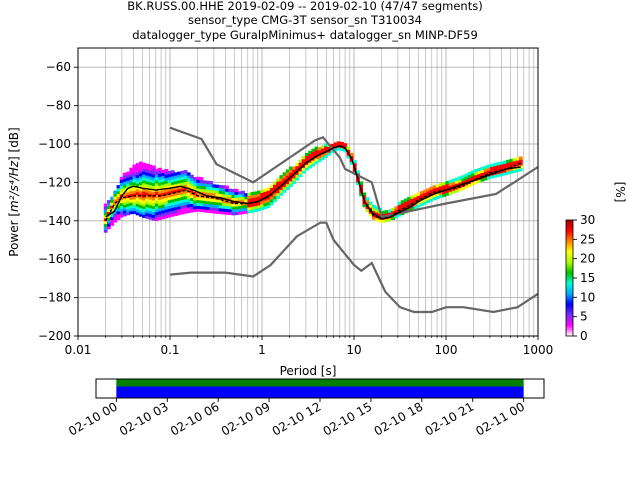 Image resolution: width=640 pixels, height=480 pixels. What do you see at coordinates (313, 182) in the screenshot?
I see `mean-psd-line` at bounding box center [313, 182].